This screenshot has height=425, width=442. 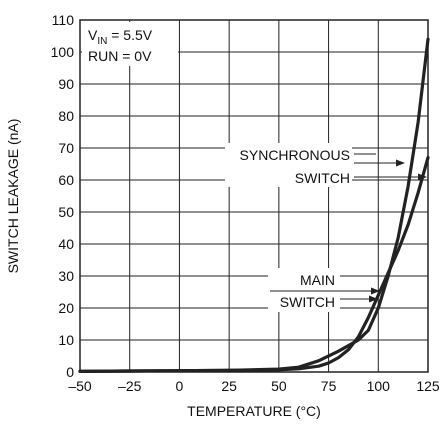 What do you see at coordinates (102, 41) in the screenshot?
I see `vin-subscript: IN` at bounding box center [102, 41].